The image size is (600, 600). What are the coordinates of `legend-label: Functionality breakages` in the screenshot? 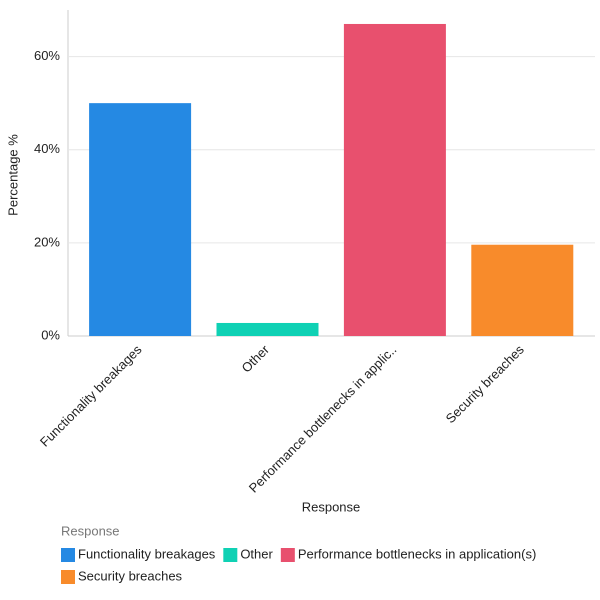 It's located at (147, 553).